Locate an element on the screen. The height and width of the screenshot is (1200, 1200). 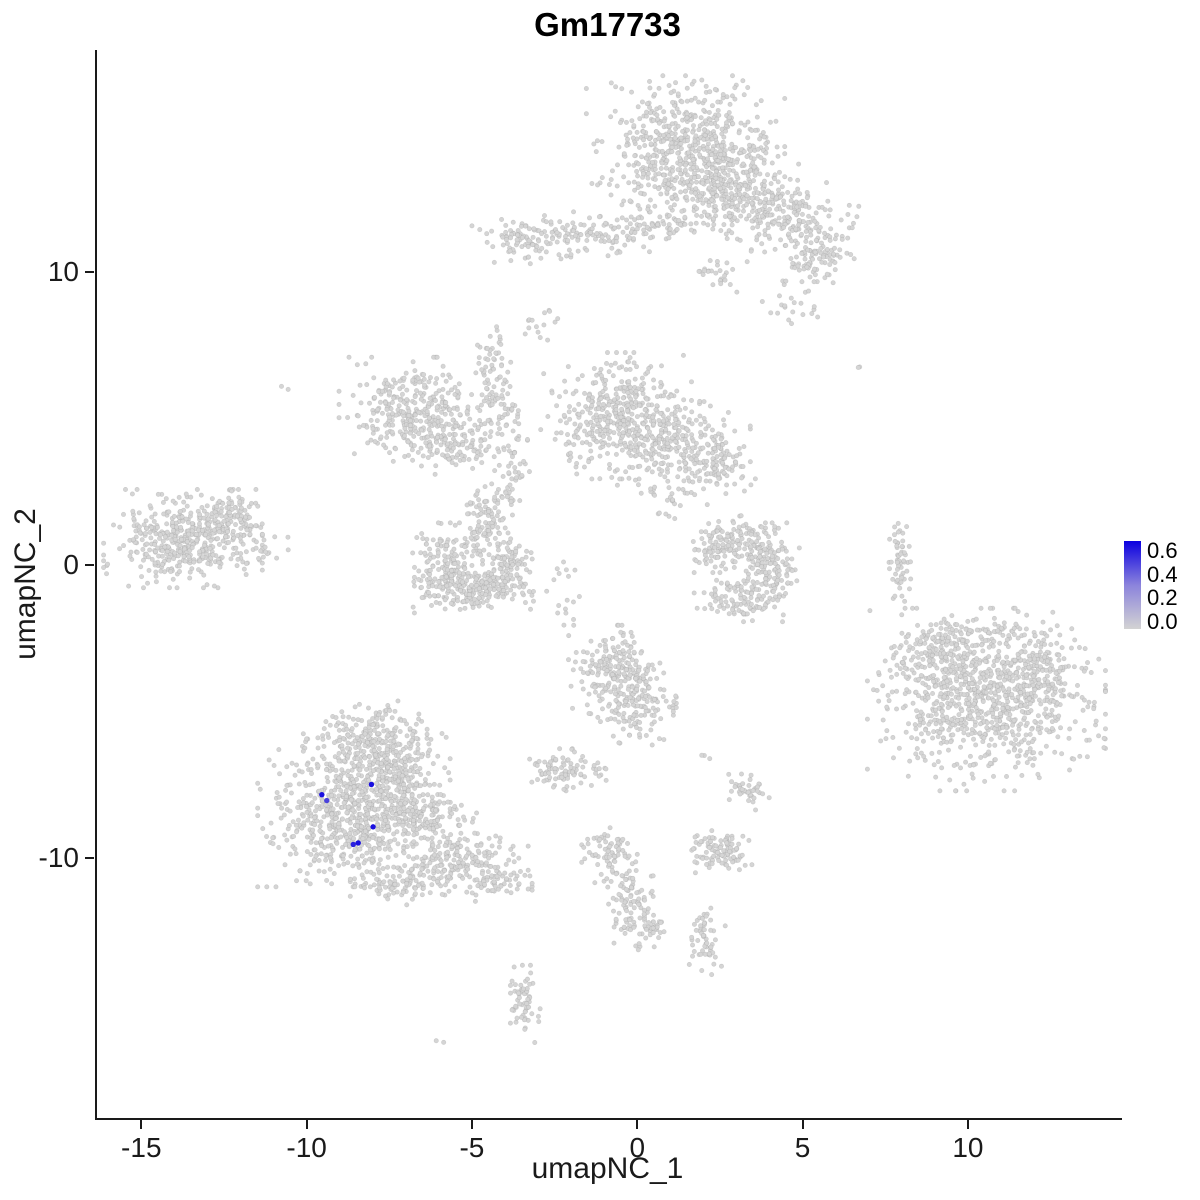
y-tick-label: 10 is located at coordinates (63, 272).